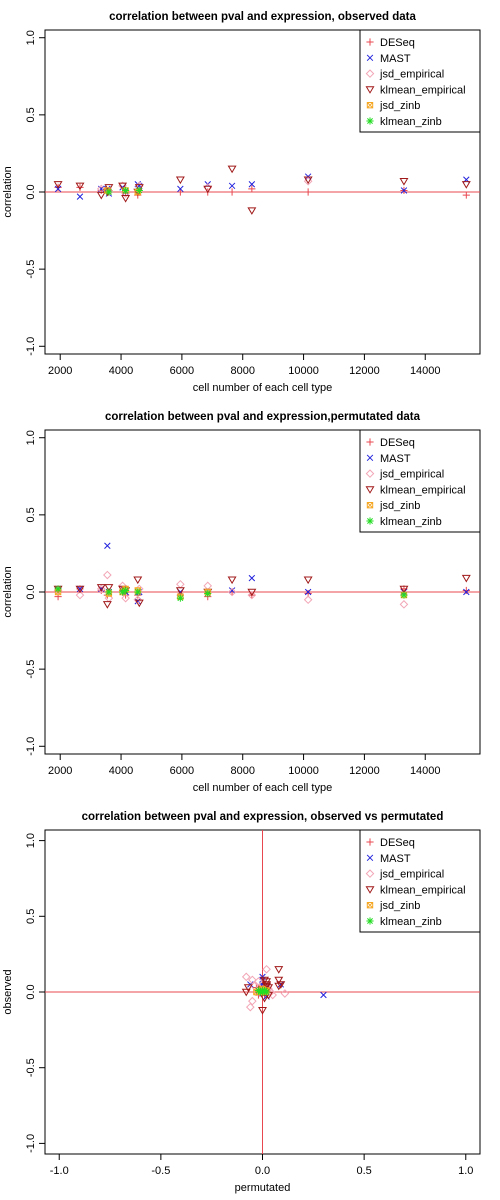  What do you see at coordinates (262, 788) in the screenshot?
I see `x-axis-label: cell number of each cell type` at bounding box center [262, 788].